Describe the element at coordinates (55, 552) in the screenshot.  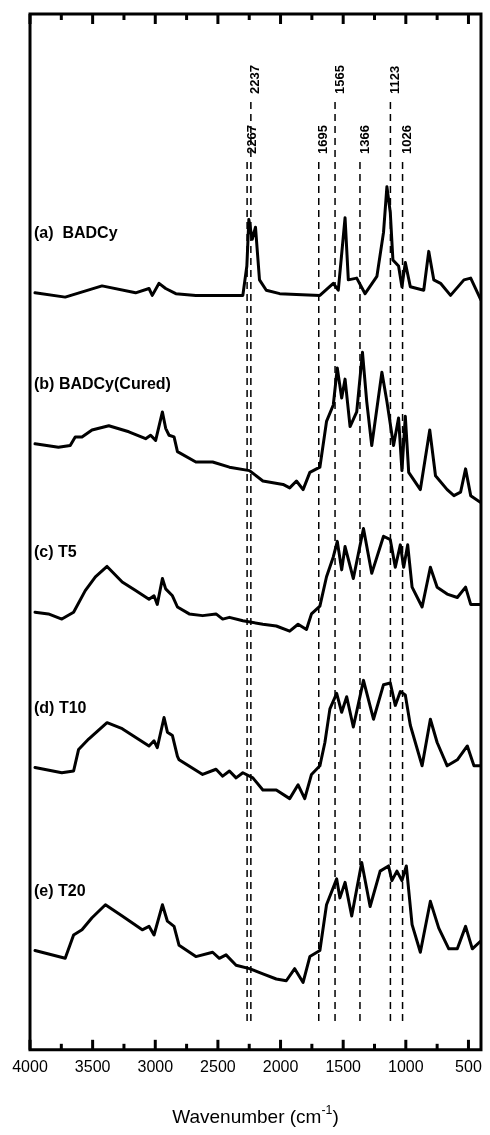
I see `series-label: (c) T5` at that location.